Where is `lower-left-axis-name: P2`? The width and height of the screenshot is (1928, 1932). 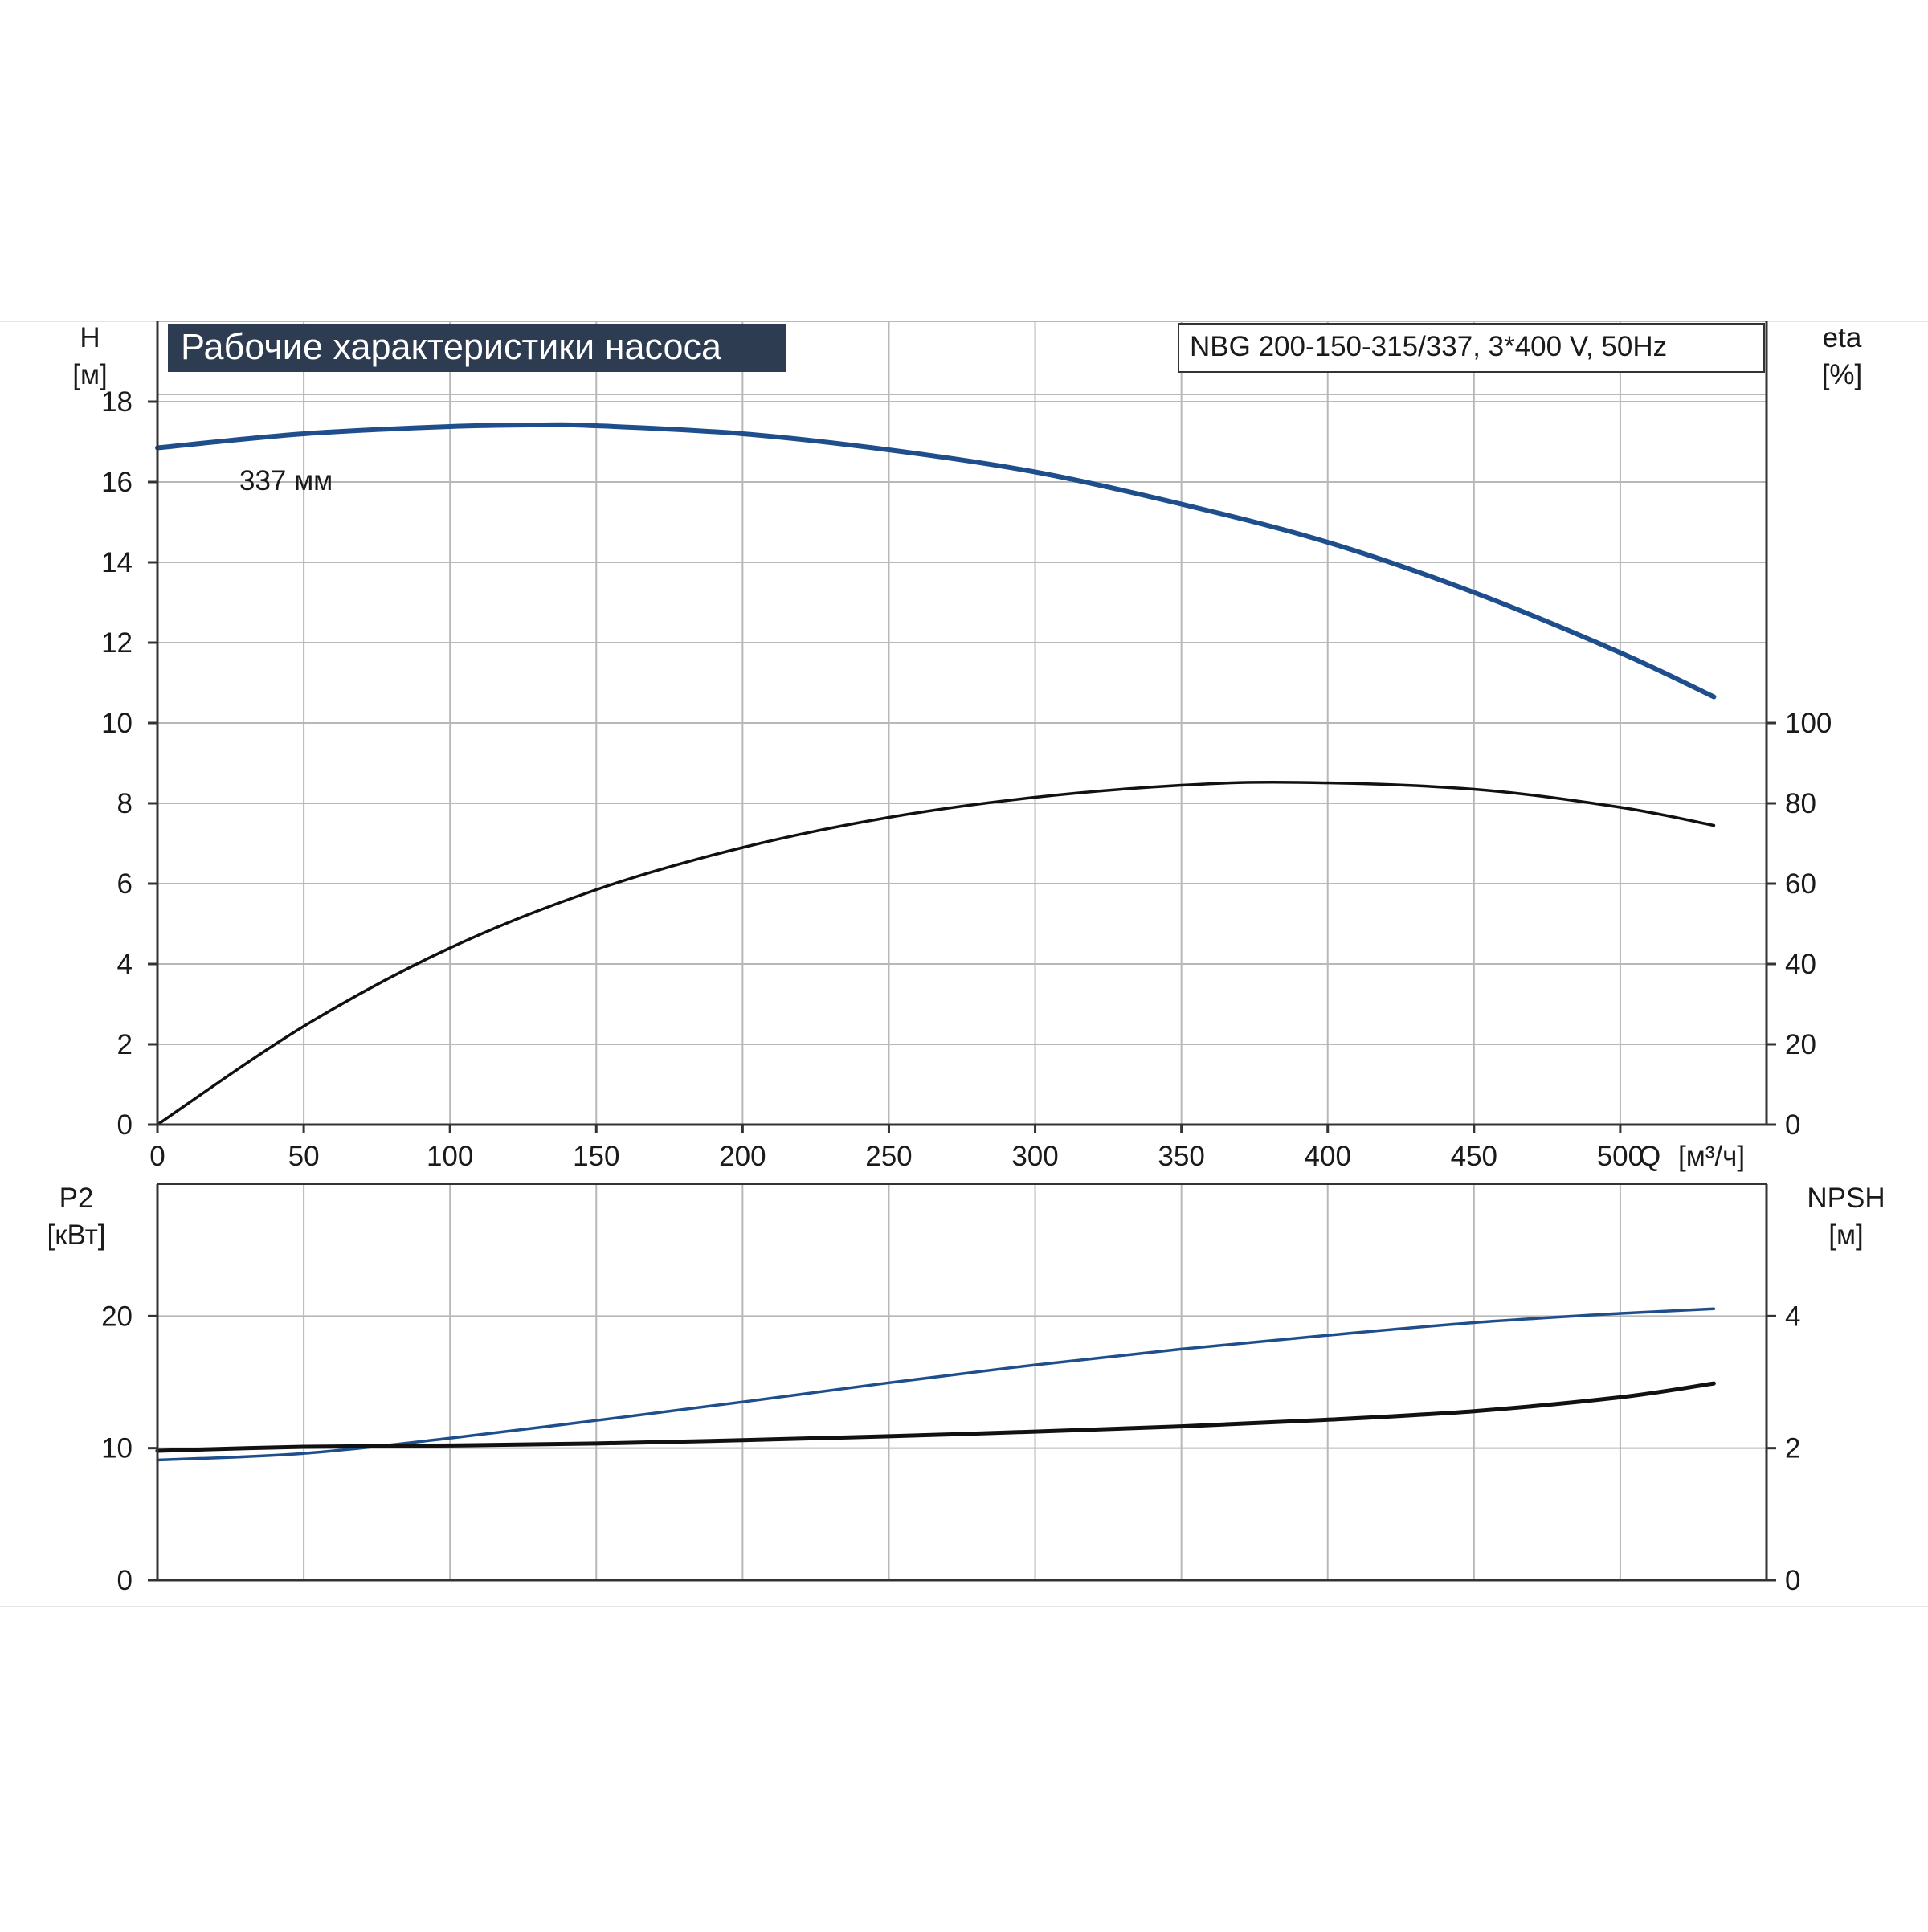
lower-left-axis-name: P2 is located at coordinates (76, 1198).